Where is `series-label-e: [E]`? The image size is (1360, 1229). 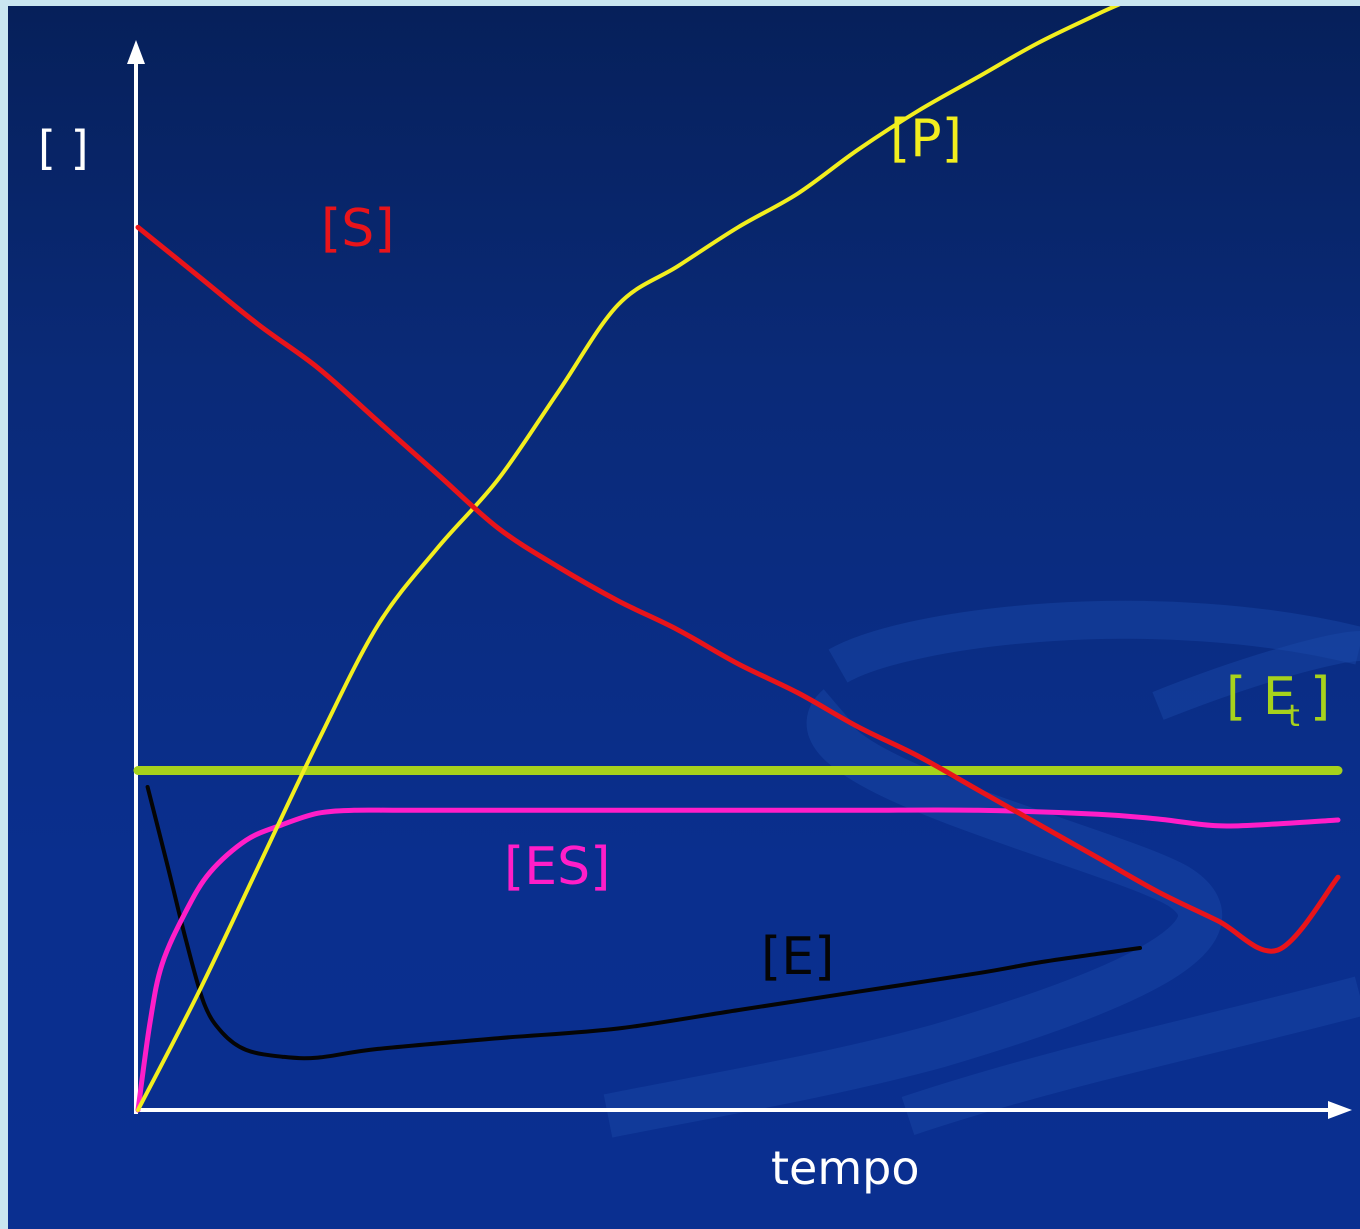 series-label-e: [E] is located at coordinates (797, 957).